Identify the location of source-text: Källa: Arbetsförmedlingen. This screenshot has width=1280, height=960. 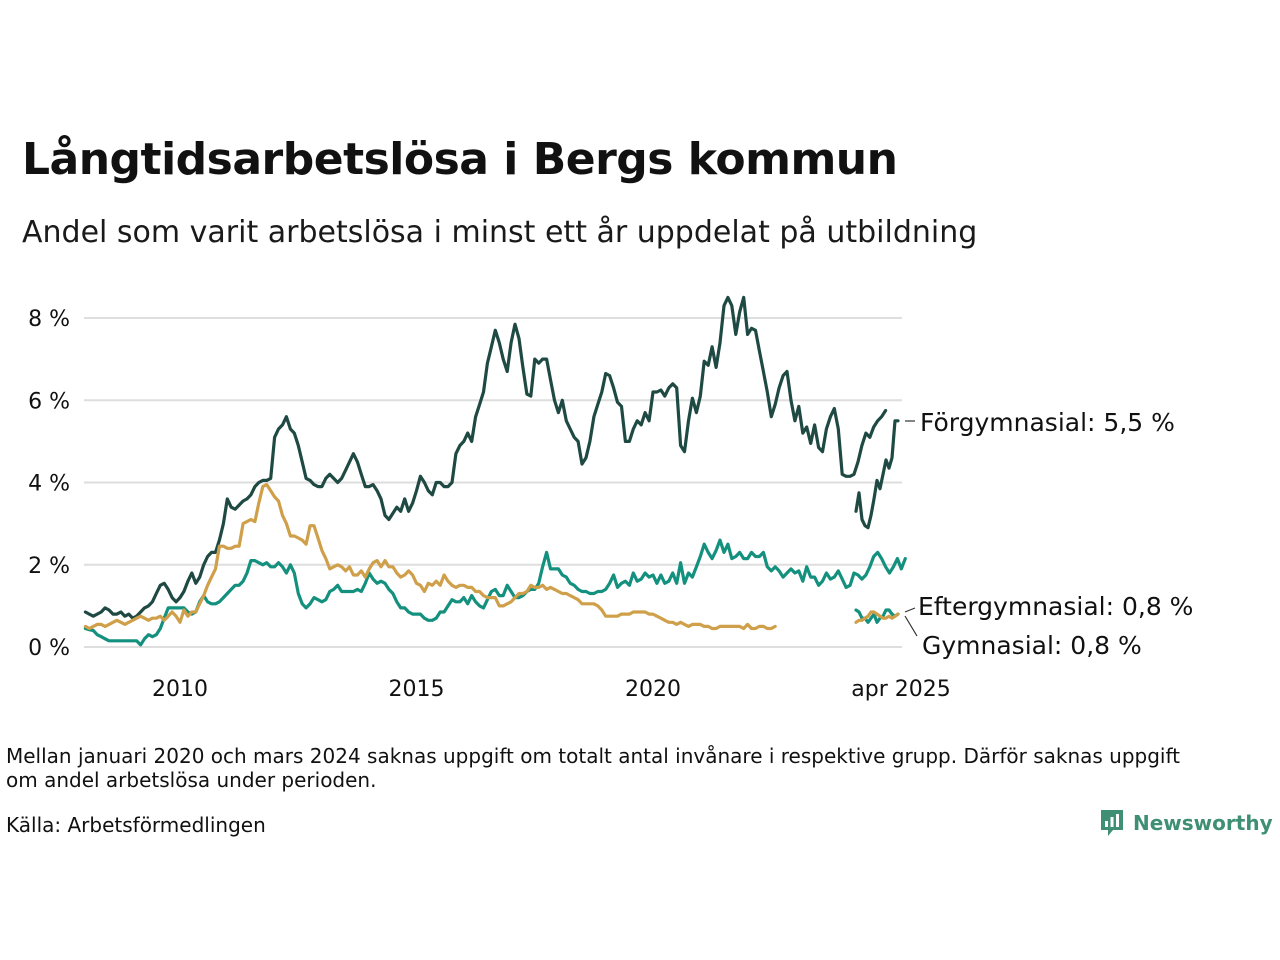
(136, 825).